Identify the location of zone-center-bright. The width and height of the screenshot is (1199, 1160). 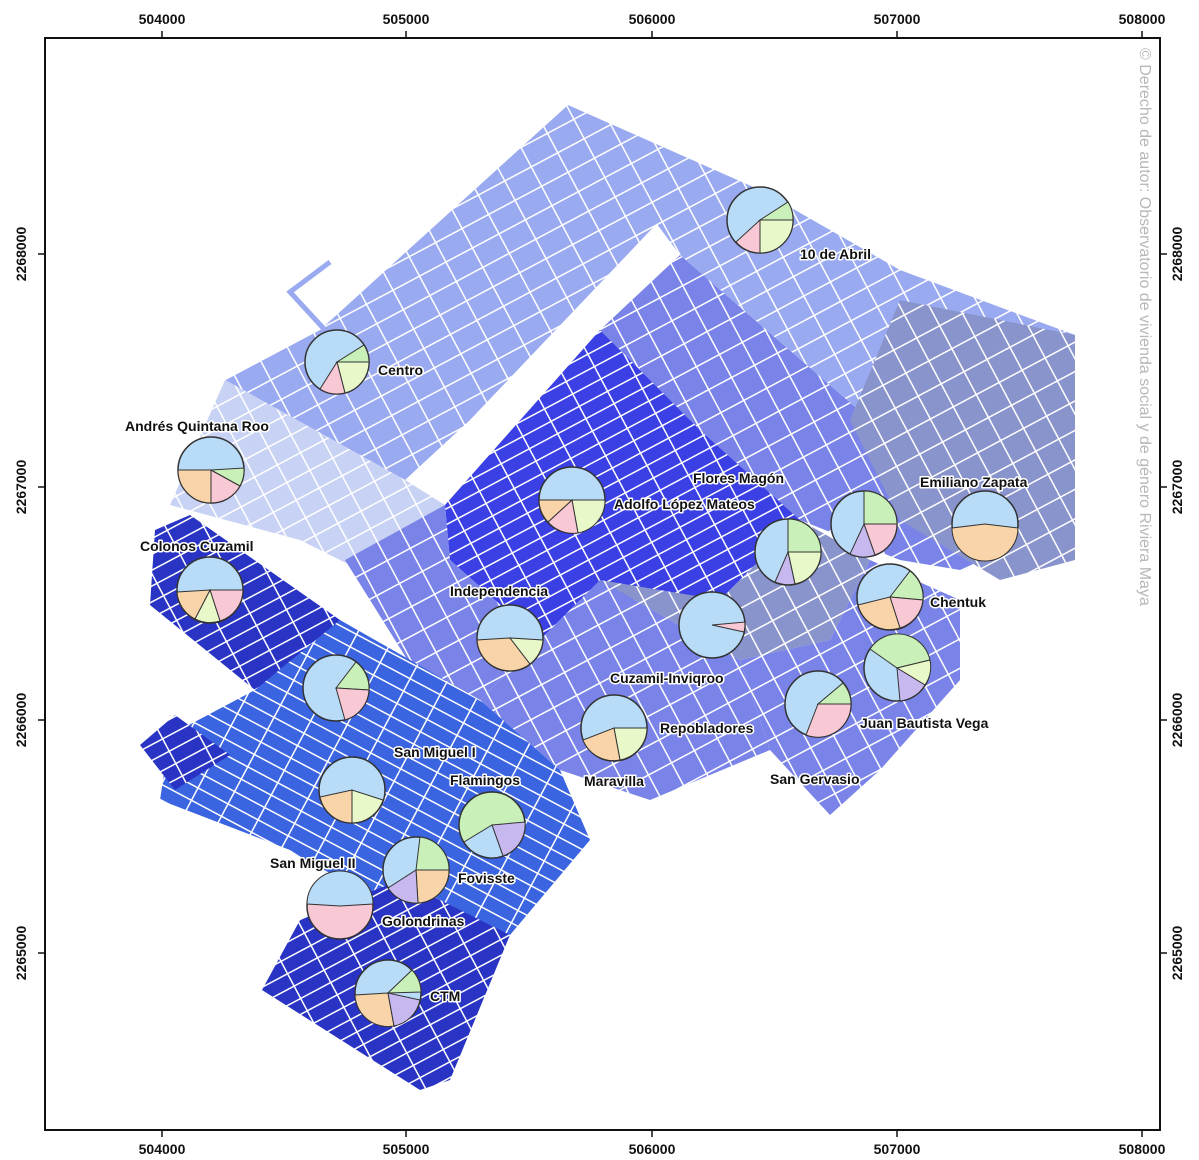
(622, 485).